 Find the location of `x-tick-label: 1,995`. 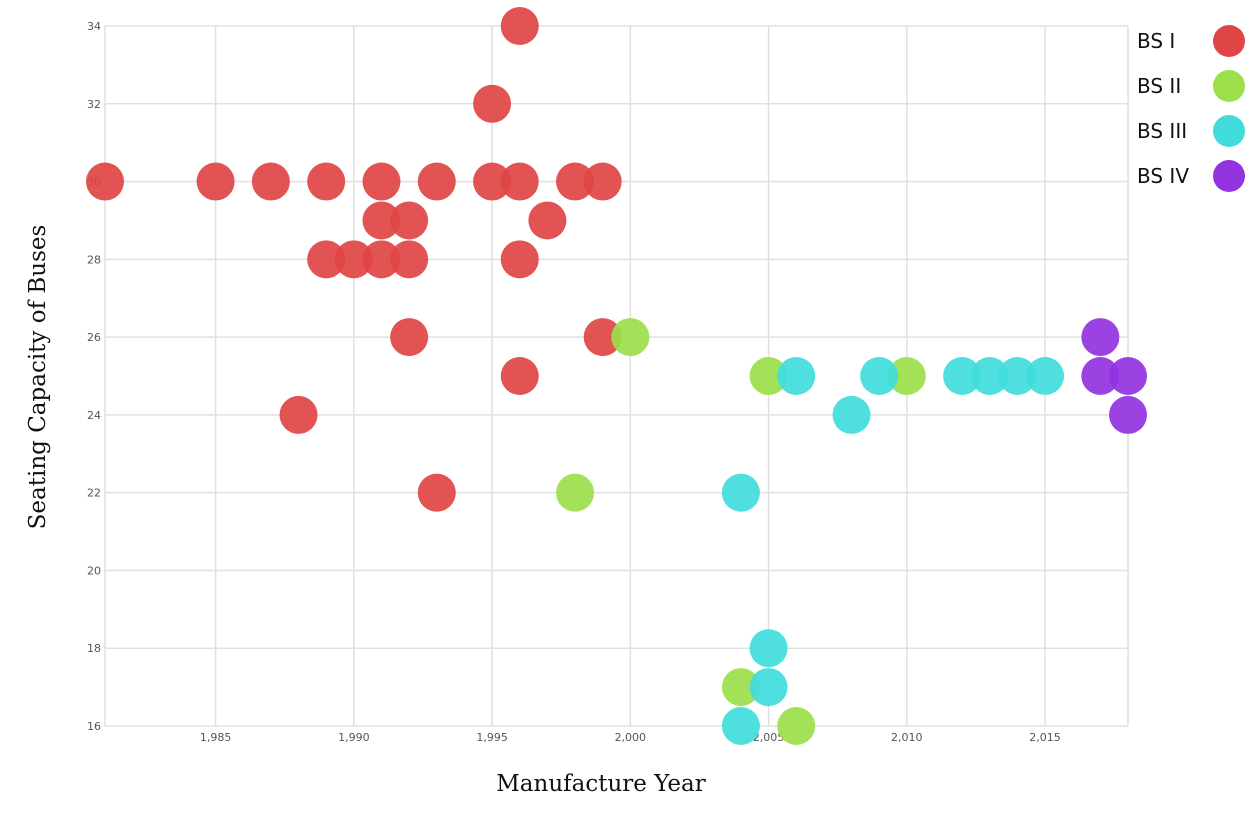

x-tick-label: 1,995 is located at coordinates (492, 737).